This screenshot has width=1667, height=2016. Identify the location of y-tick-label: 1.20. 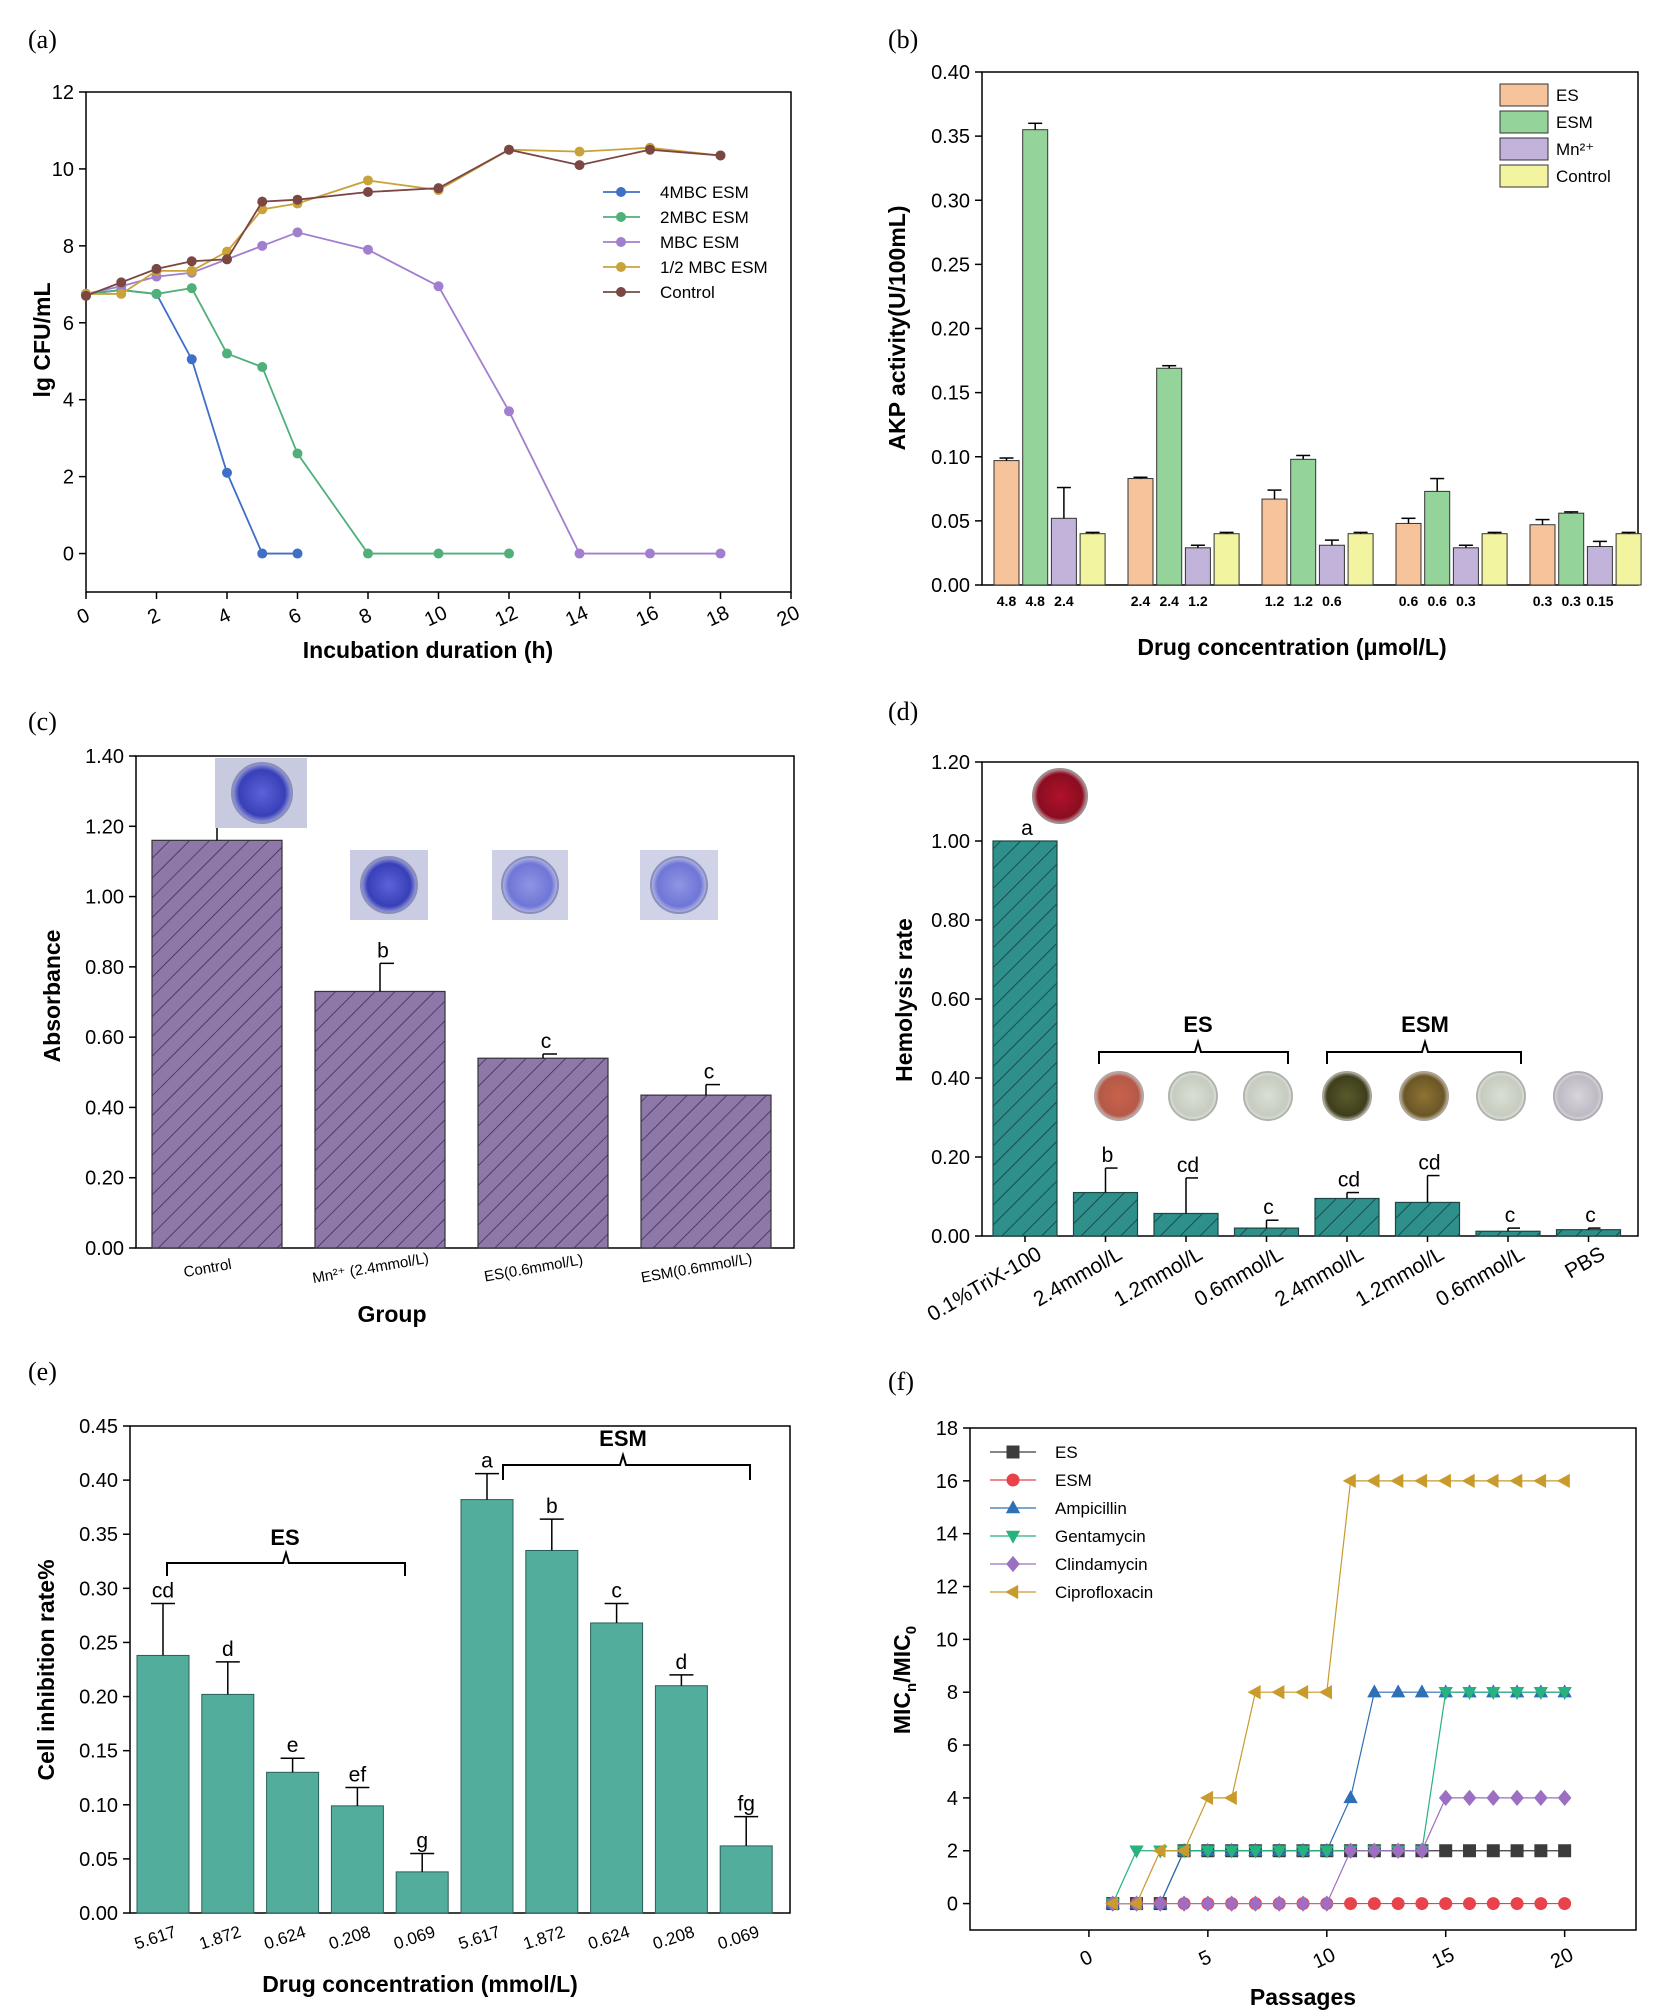
(104, 827).